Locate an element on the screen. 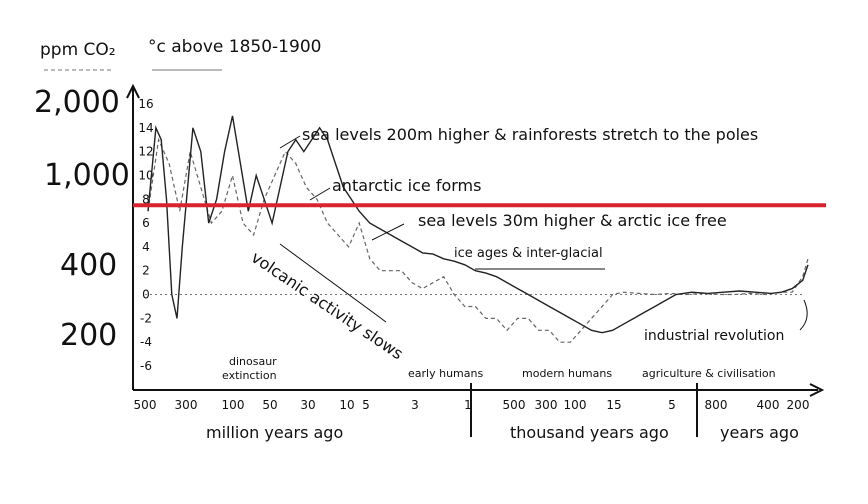  annotation-industrial: industrial revolution is located at coordinates (714, 336).